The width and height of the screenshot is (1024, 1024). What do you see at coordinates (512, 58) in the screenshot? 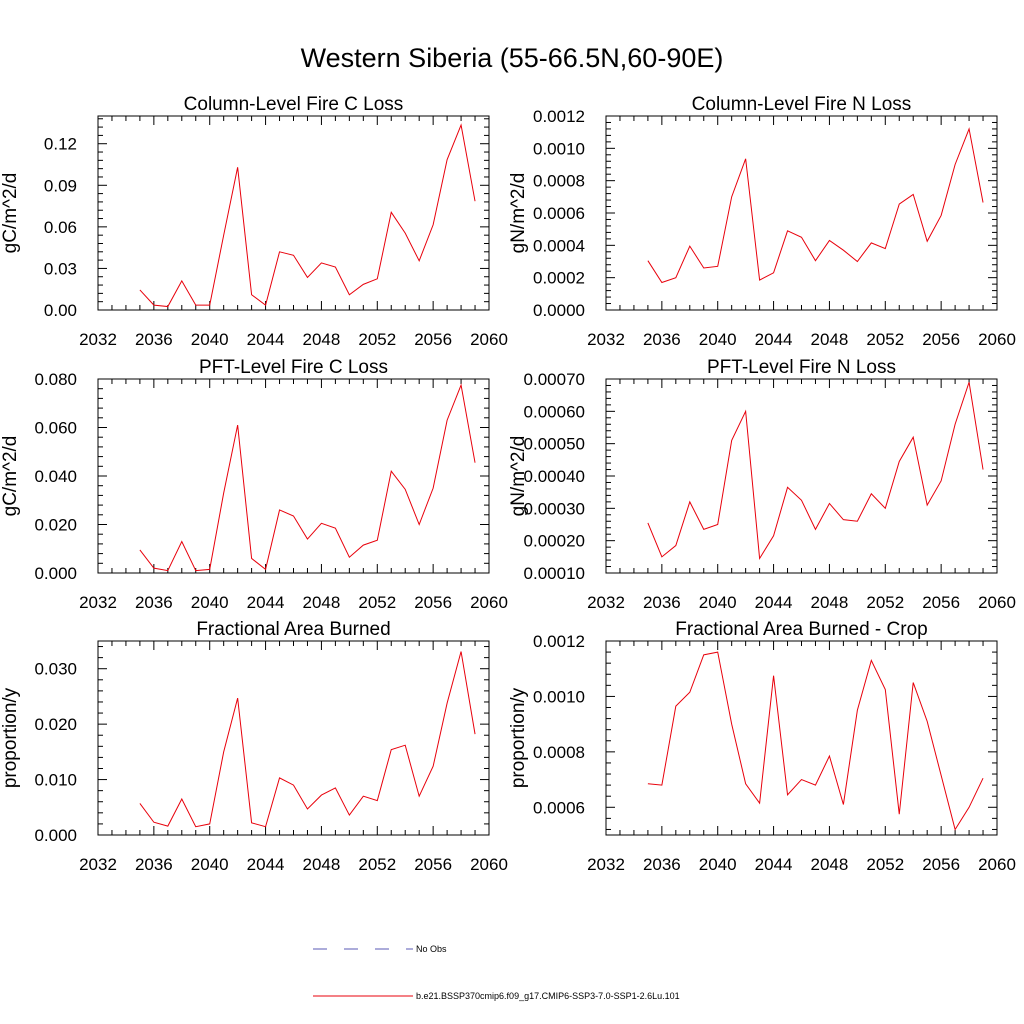
I see `figure-title: Western Siberia (55-66.5N,60-90E)` at bounding box center [512, 58].